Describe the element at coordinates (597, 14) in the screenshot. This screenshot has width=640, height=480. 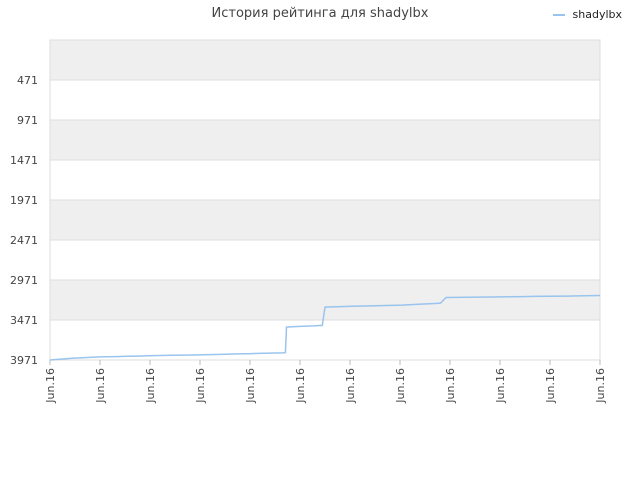
I see `legend-label: shadylbx` at that location.